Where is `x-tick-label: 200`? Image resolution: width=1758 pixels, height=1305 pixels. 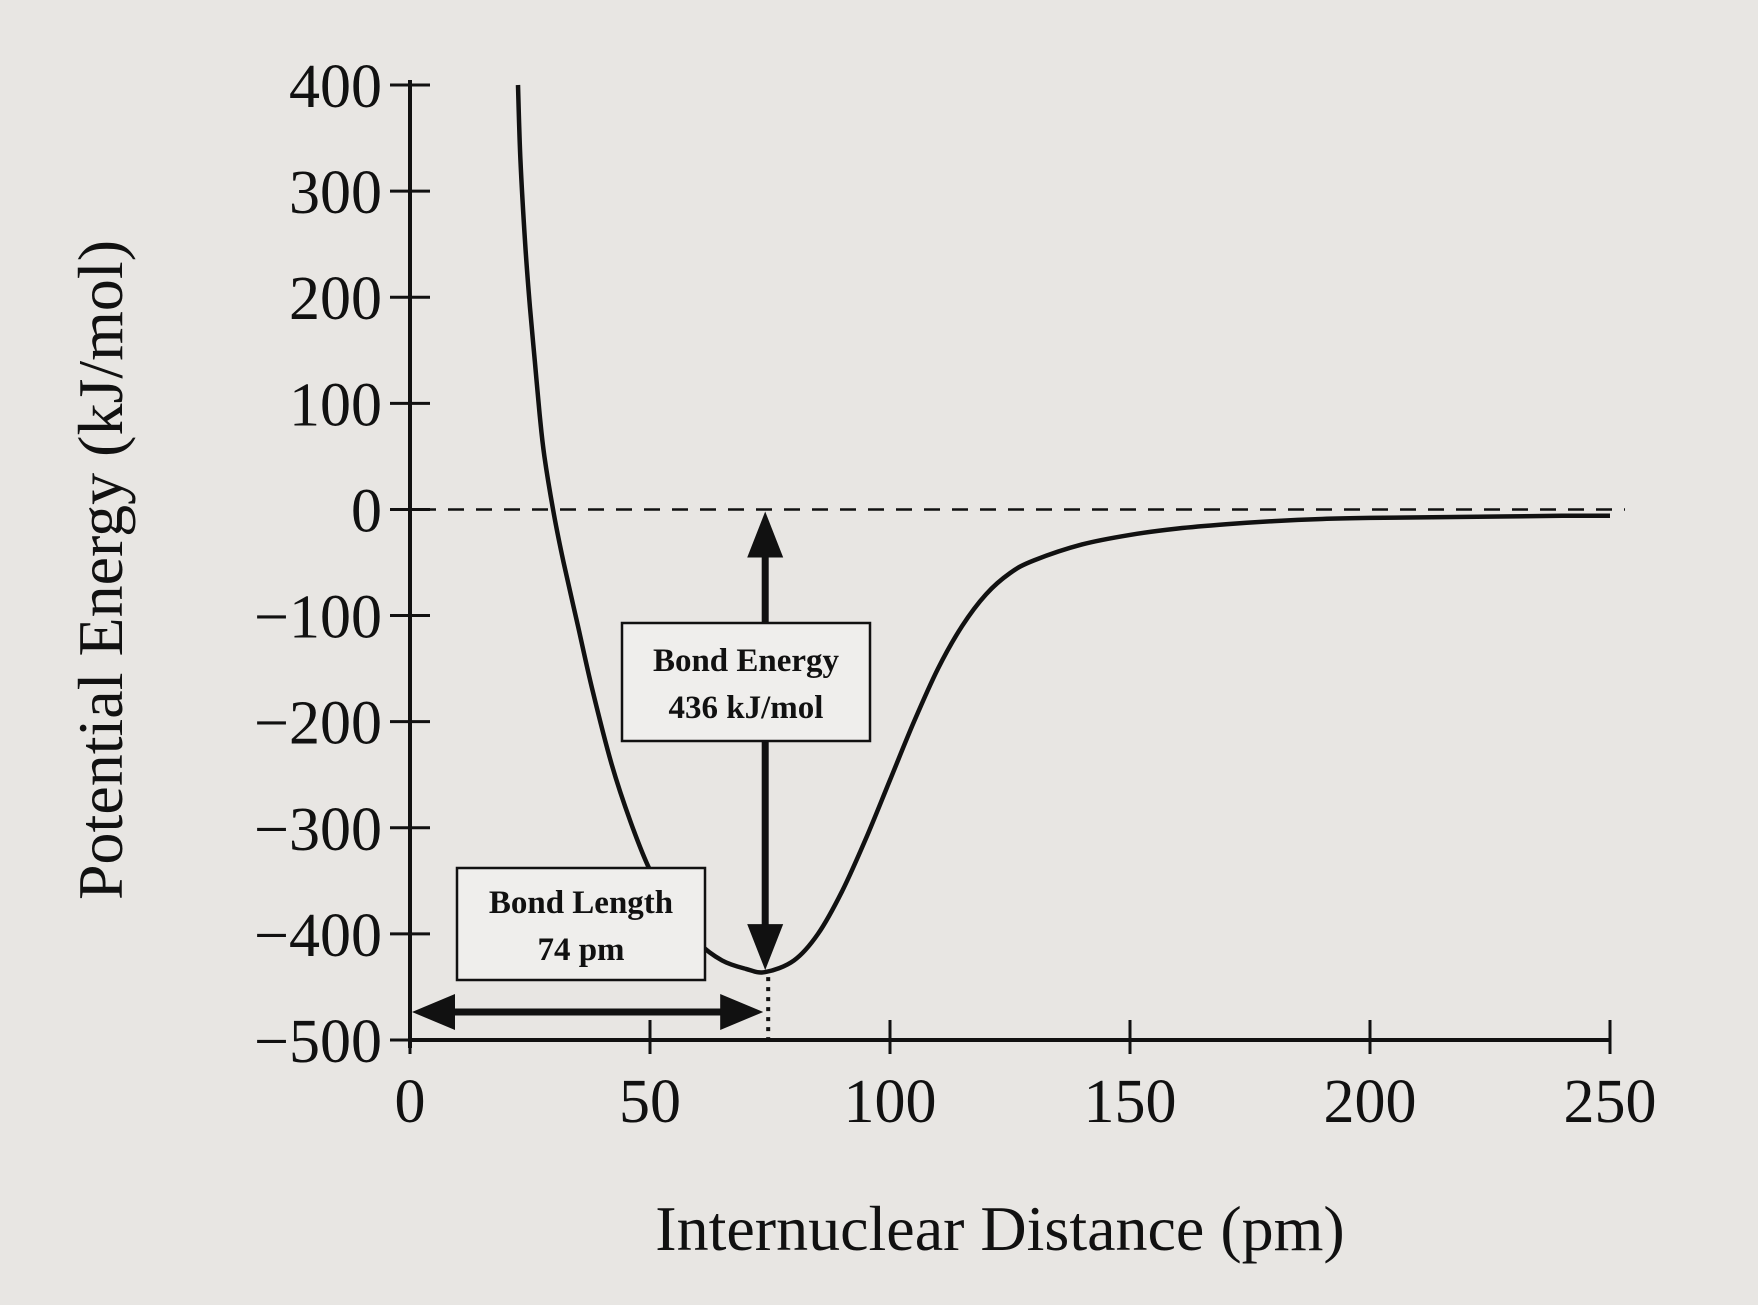 x-tick-label: 200 is located at coordinates (1370, 1102).